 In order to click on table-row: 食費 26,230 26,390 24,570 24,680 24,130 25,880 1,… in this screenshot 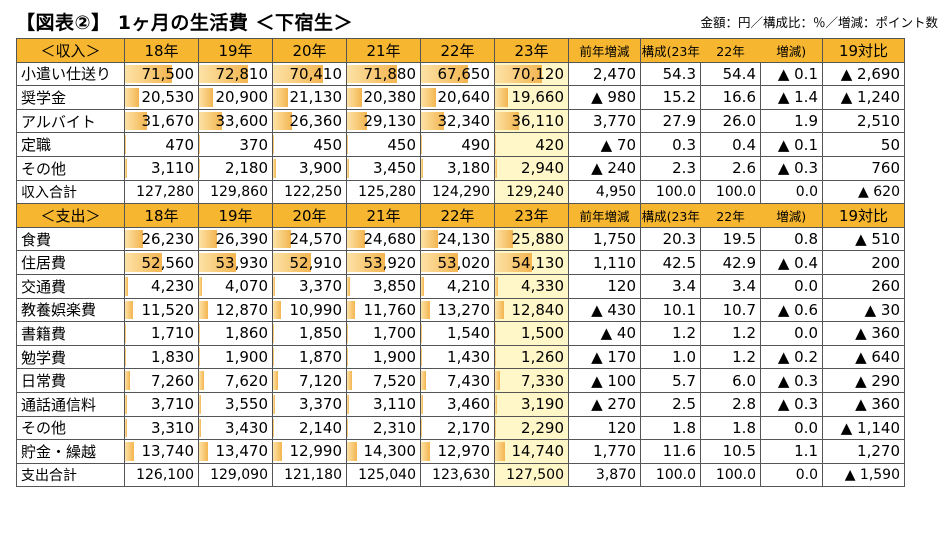, I will do `click(460, 239)`.